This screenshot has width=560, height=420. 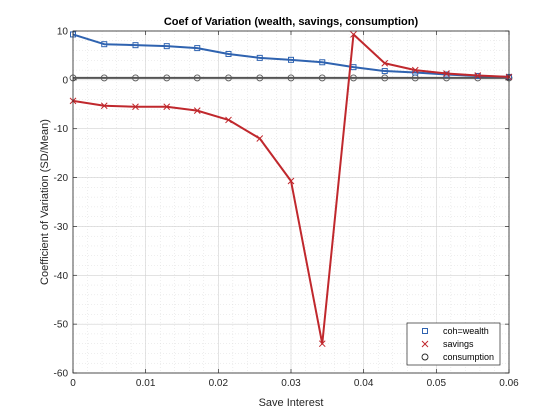 What do you see at coordinates (61, 178) in the screenshot?
I see `y-tick-label: -20` at bounding box center [61, 178].